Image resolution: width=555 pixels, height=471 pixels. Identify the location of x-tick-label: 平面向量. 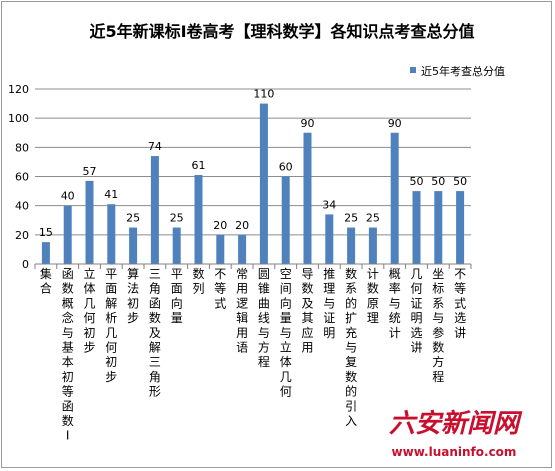
(177, 296).